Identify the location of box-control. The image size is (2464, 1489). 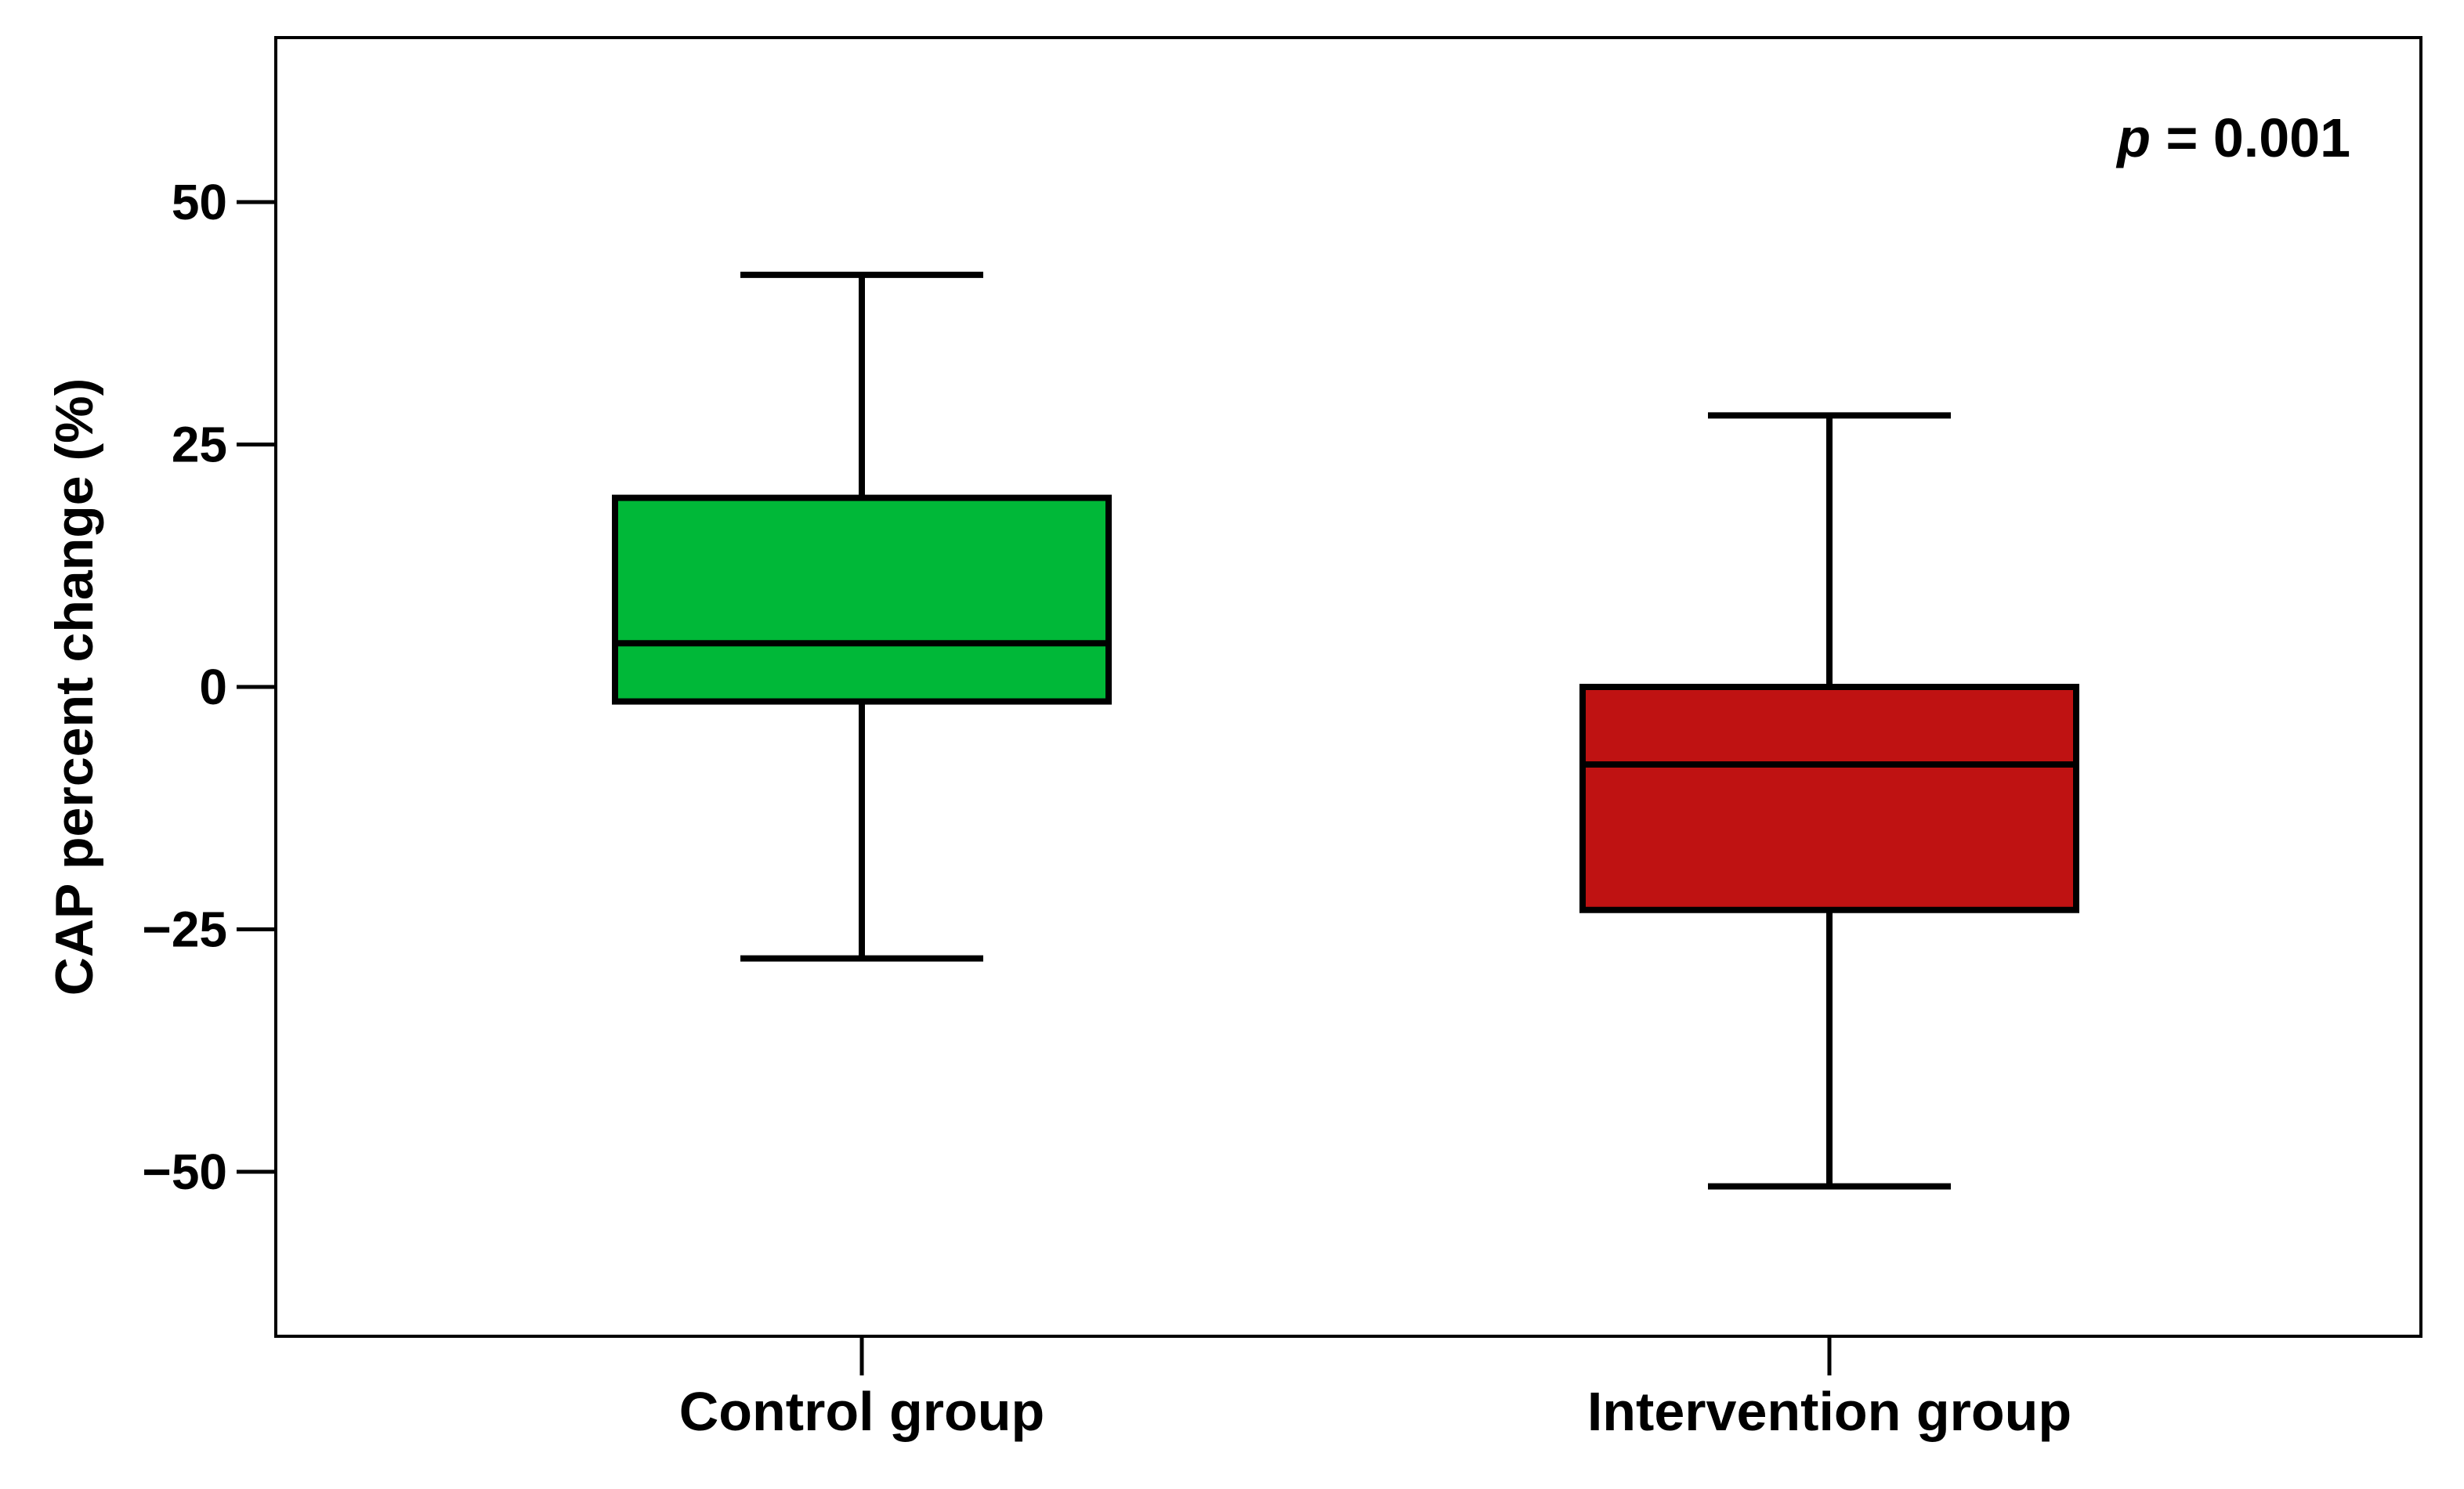
(862, 616).